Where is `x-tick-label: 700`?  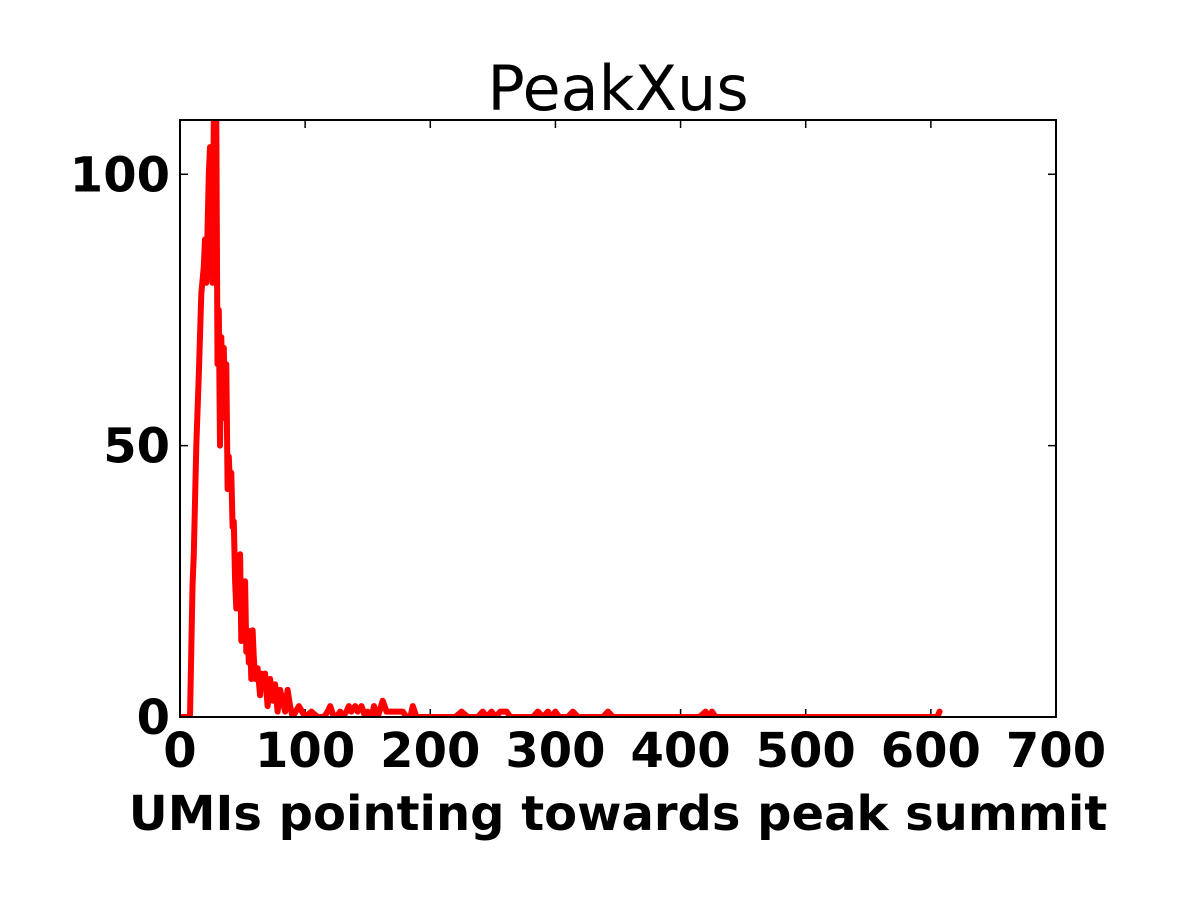 x-tick-label: 700 is located at coordinates (1056, 751).